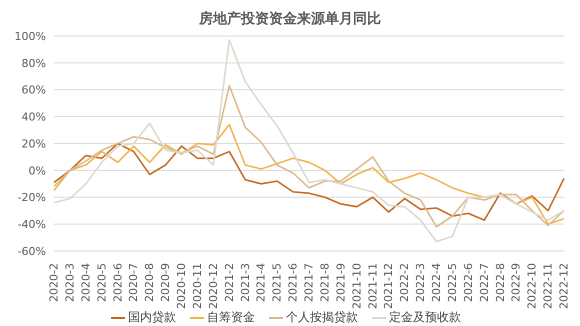 This screenshot has height=326, width=580. Describe the element at coordinates (484, 282) in the screenshot. I see `x-tick-label: 2022-7` at that location.